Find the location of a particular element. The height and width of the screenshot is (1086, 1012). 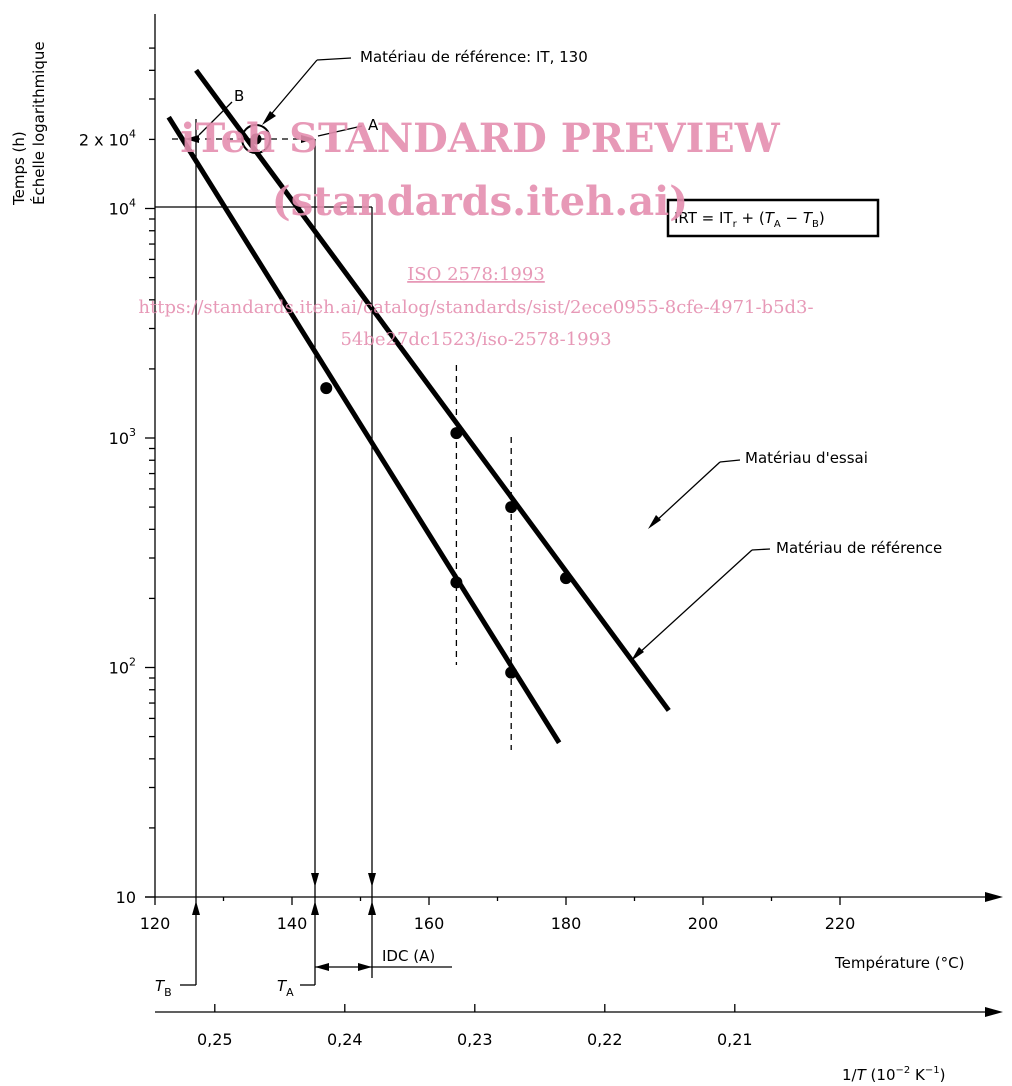

test-material-arrow is located at coordinates (654, 522).